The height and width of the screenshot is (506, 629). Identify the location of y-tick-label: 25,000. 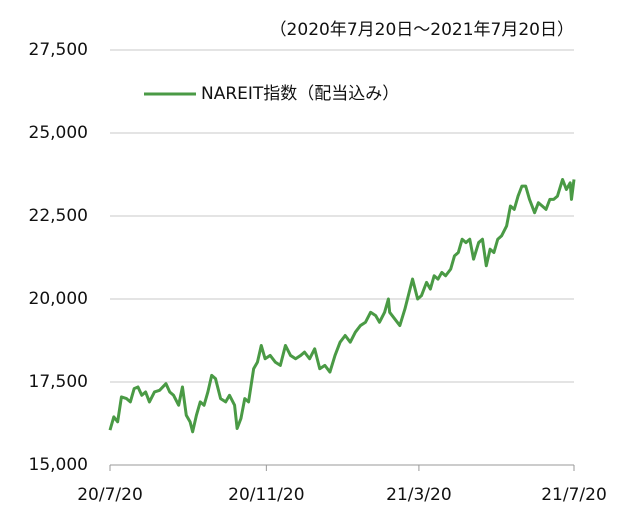
(58, 133).